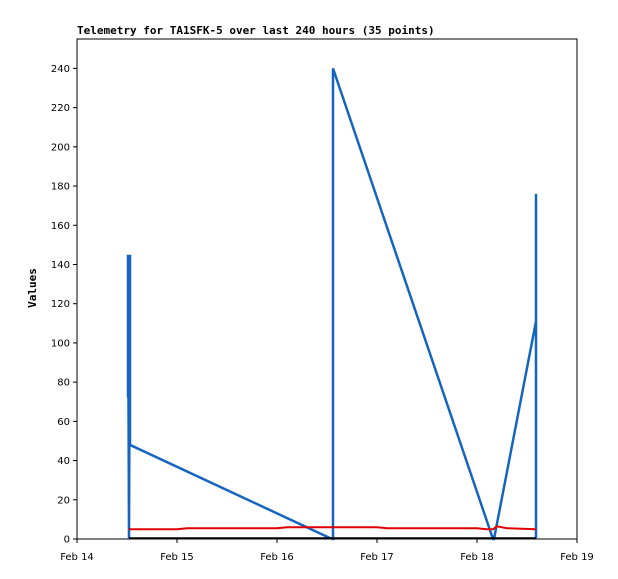 The height and width of the screenshot is (579, 618). I want to click on y-tick-label: 180, so click(60, 187).